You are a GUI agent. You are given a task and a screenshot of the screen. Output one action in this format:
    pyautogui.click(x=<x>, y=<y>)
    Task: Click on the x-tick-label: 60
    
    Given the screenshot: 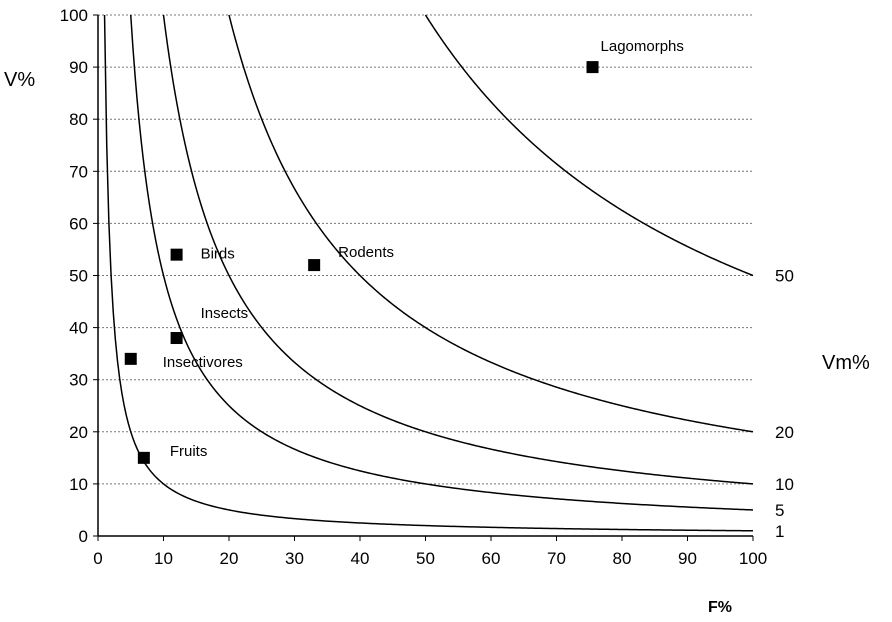 What is the action you would take?
    pyautogui.click(x=491, y=558)
    